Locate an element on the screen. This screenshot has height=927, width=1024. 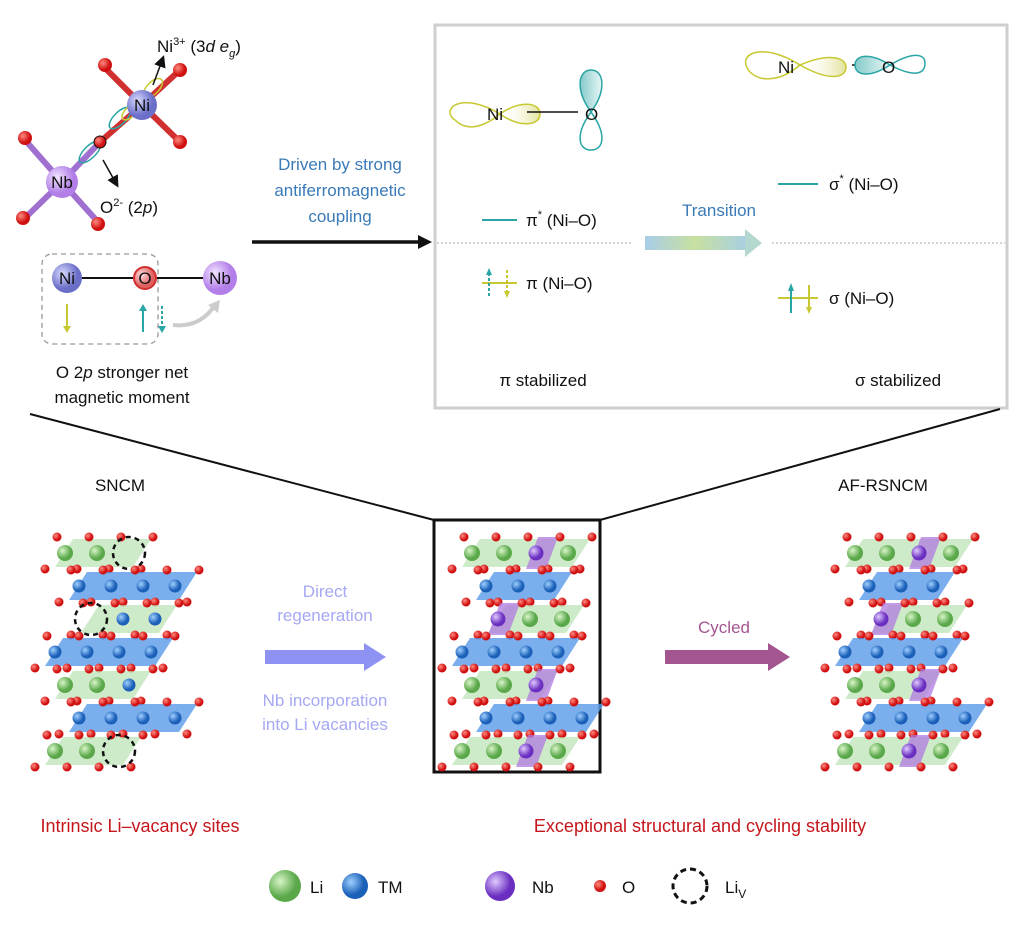
af-rsncm-label: AF-RSNCM is located at coordinates (883, 485).